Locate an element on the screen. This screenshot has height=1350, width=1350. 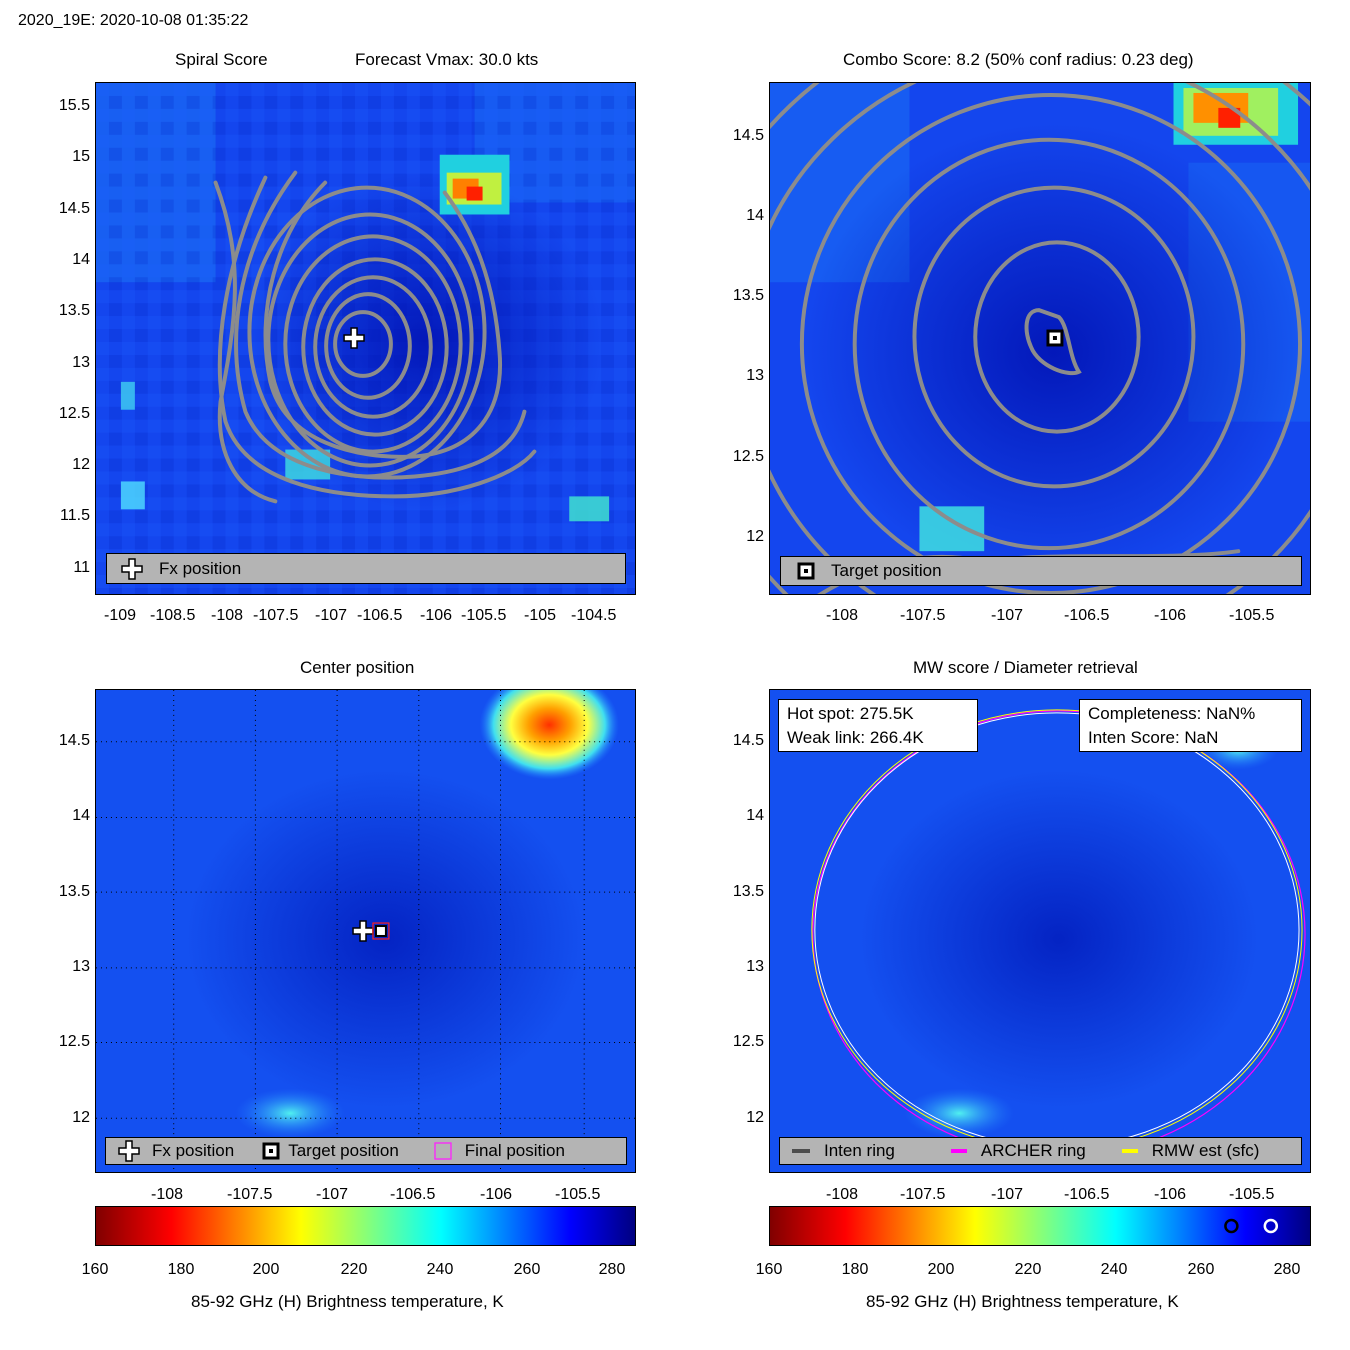
x-tick: -109 is located at coordinates (120, 615).